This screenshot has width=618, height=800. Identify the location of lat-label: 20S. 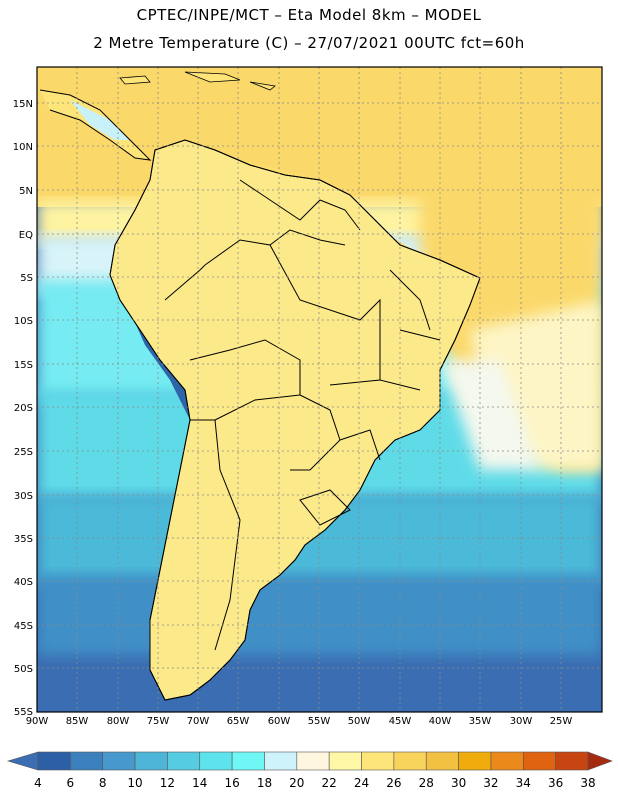
(23, 408).